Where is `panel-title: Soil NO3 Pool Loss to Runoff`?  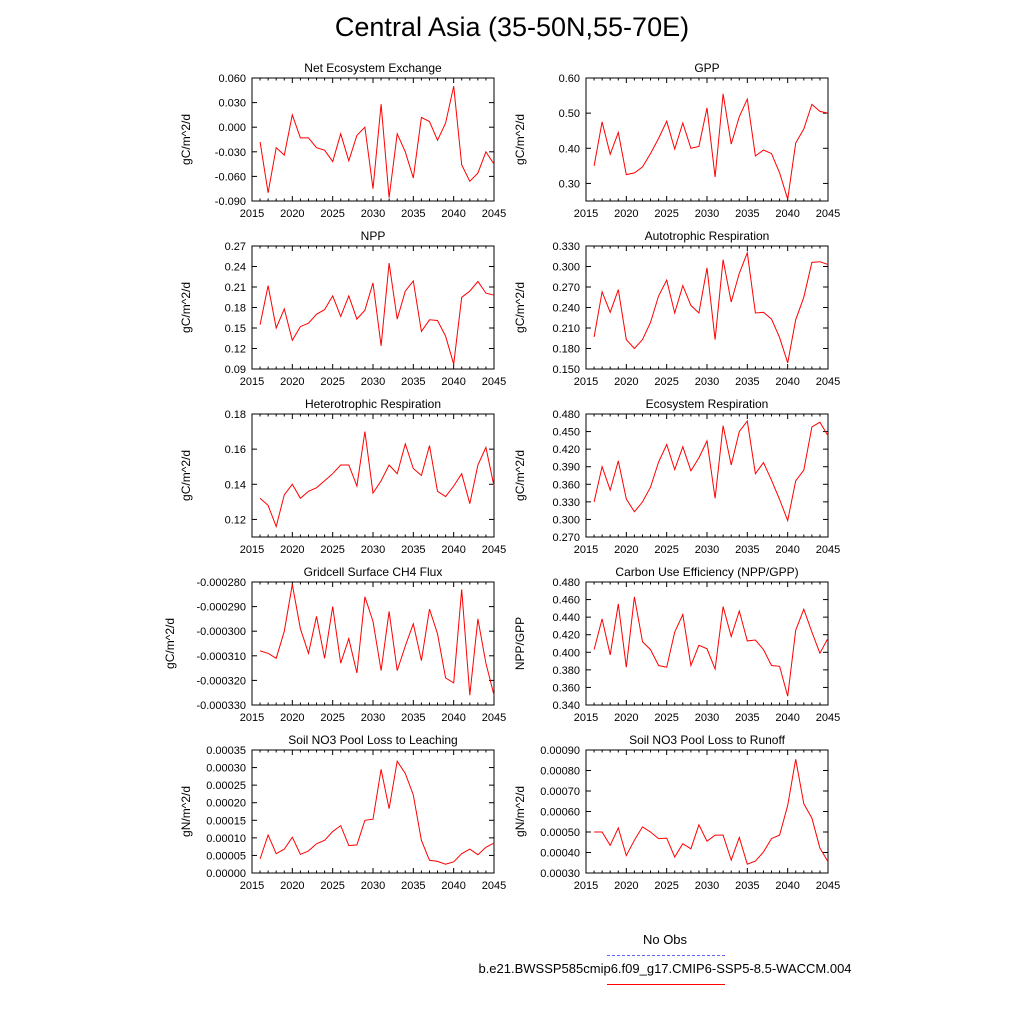 panel-title: Soil NO3 Pool Loss to Runoff is located at coordinates (707, 740).